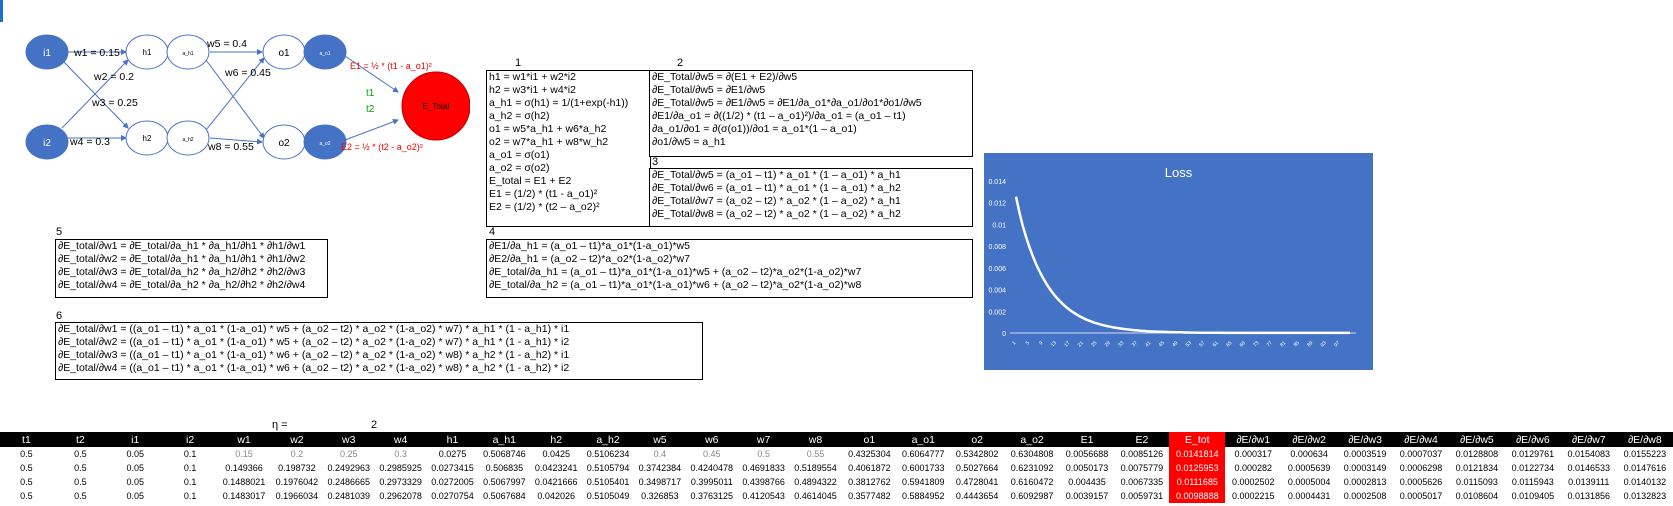  Describe the element at coordinates (977, 454) in the screenshot. I see `table-cell: 0.5342802` at that location.